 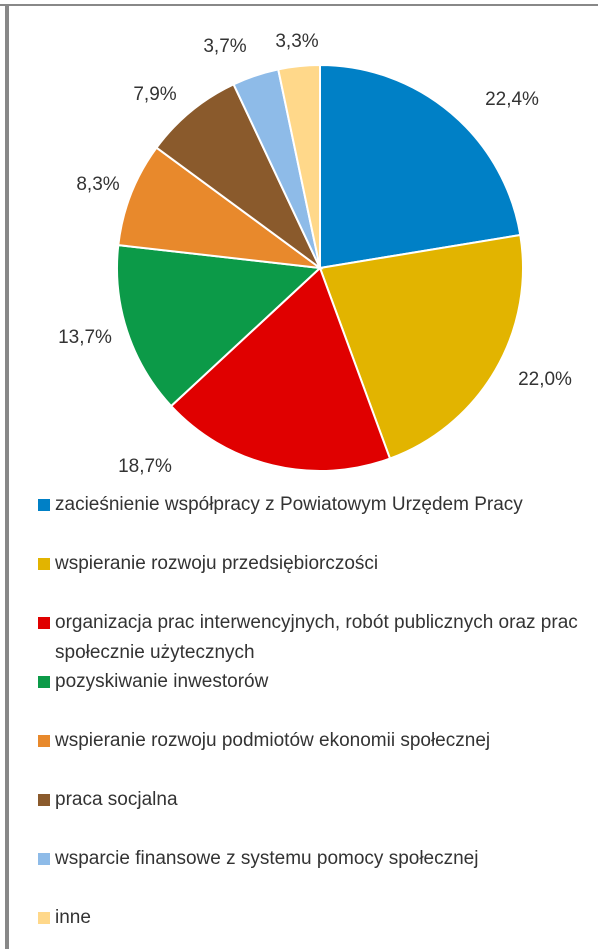 What do you see at coordinates (545, 379) in the screenshot?
I see `data-label: 22,0%` at bounding box center [545, 379].